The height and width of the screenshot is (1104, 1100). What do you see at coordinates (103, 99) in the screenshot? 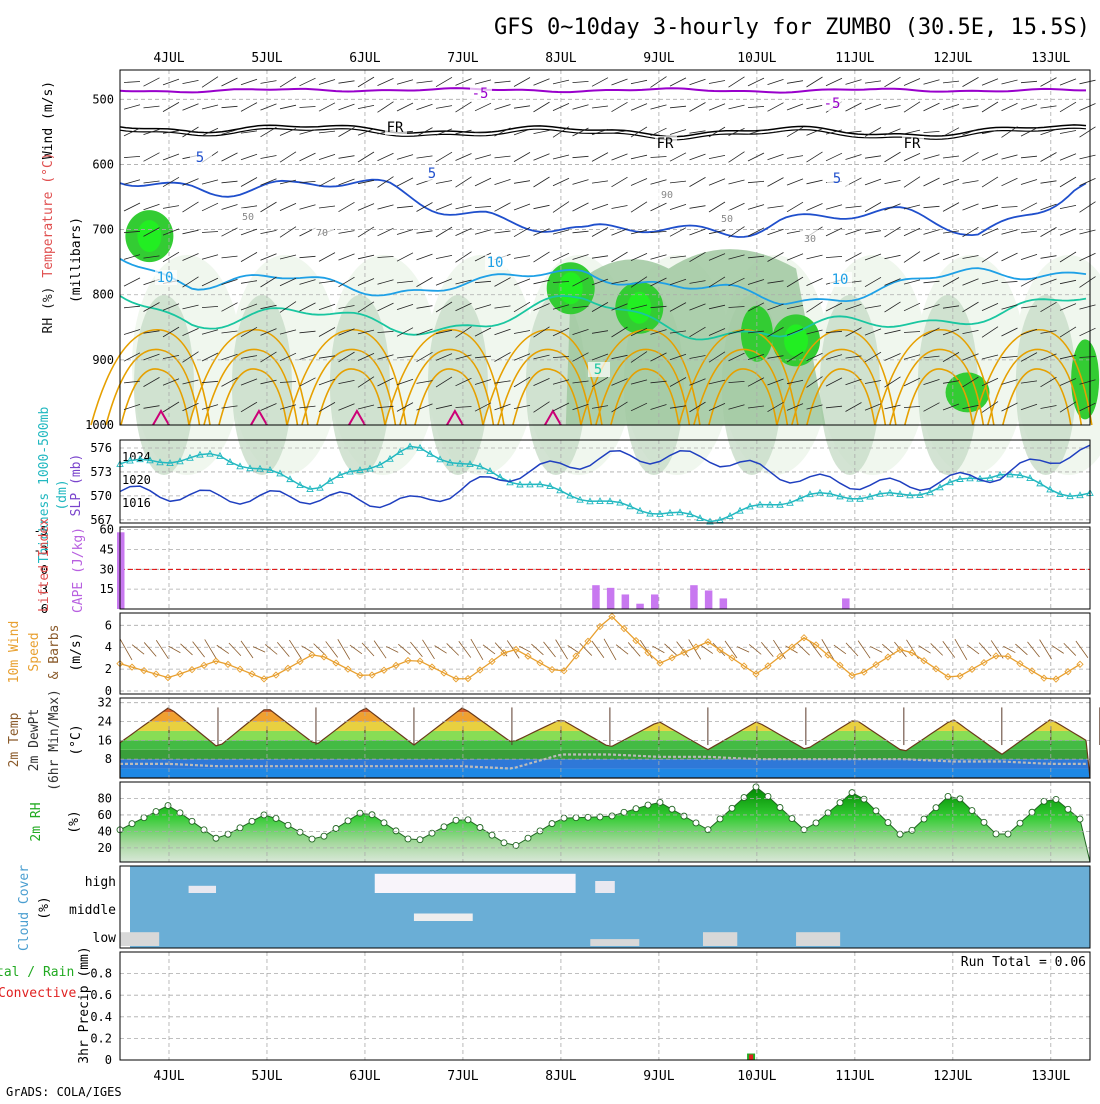
I see `upper-level-tick: 500` at bounding box center [103, 99].